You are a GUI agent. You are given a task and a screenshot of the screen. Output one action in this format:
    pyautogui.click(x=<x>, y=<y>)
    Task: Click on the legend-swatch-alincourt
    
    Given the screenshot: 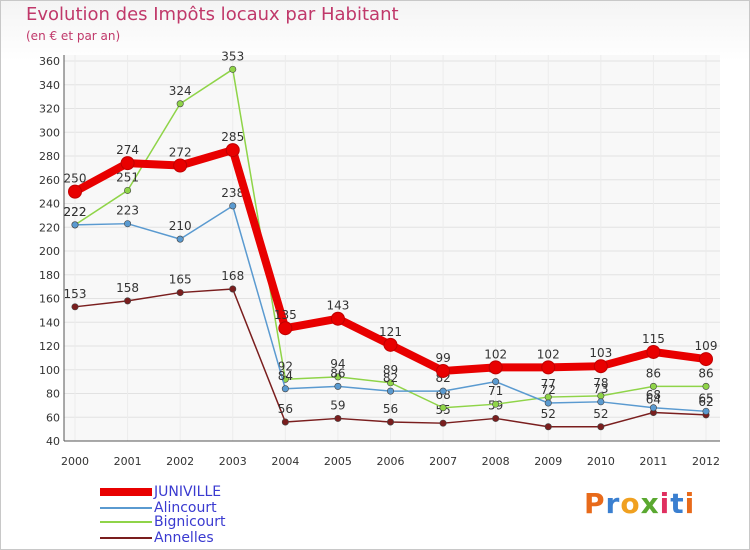 What is the action you would take?
    pyautogui.click(x=126, y=508)
    